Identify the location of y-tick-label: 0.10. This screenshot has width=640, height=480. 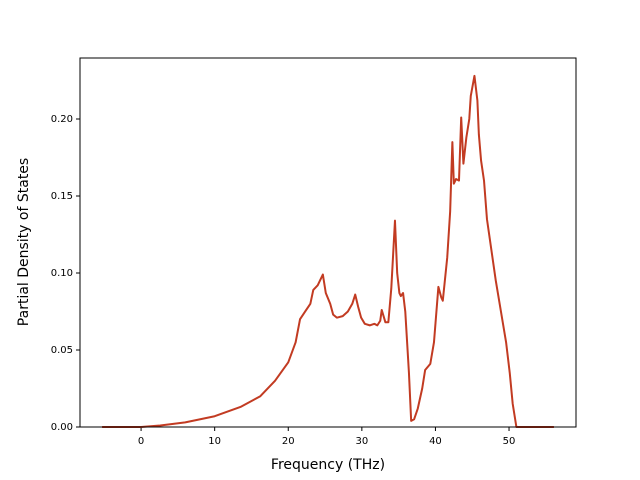
(62, 273).